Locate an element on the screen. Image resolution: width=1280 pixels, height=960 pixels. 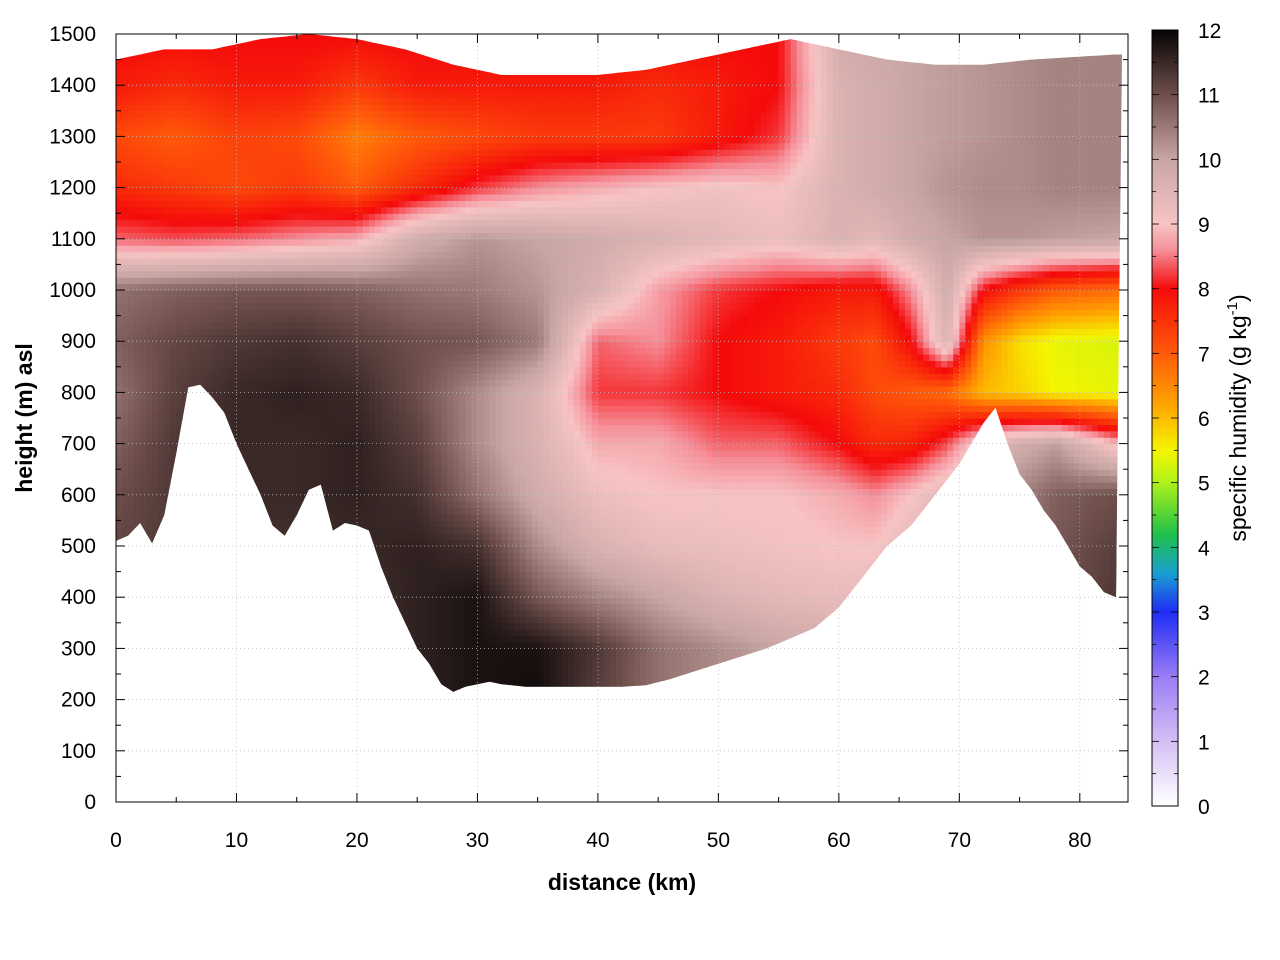
colorbar-title: specific humidity (g kg-1) is located at coordinates (1237, 417).